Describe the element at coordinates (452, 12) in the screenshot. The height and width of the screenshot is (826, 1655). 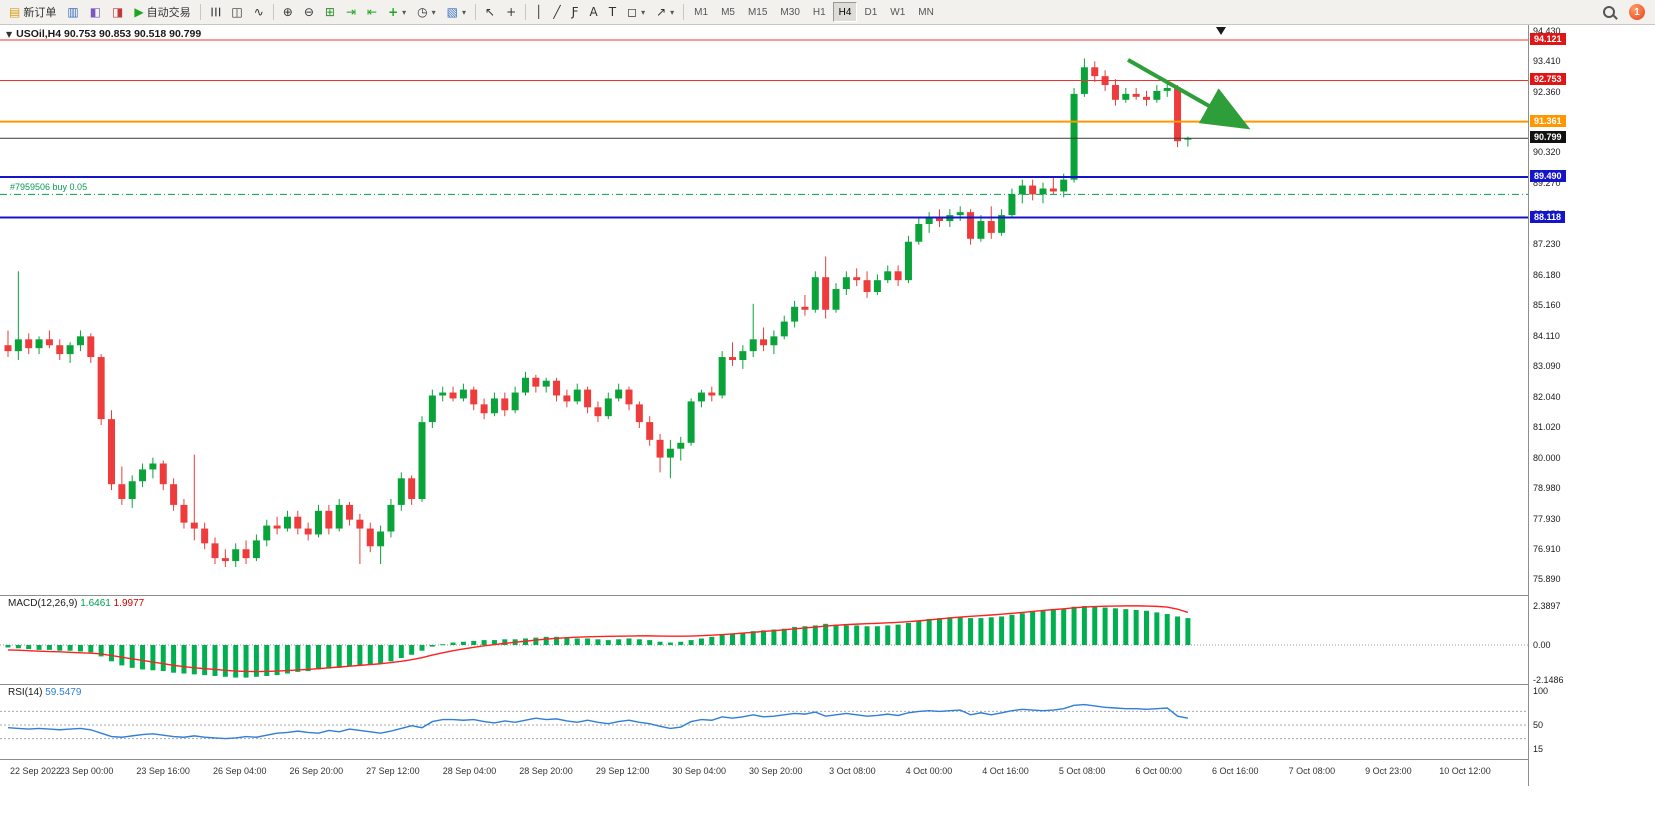
I see `template-icon: ▧` at that location.